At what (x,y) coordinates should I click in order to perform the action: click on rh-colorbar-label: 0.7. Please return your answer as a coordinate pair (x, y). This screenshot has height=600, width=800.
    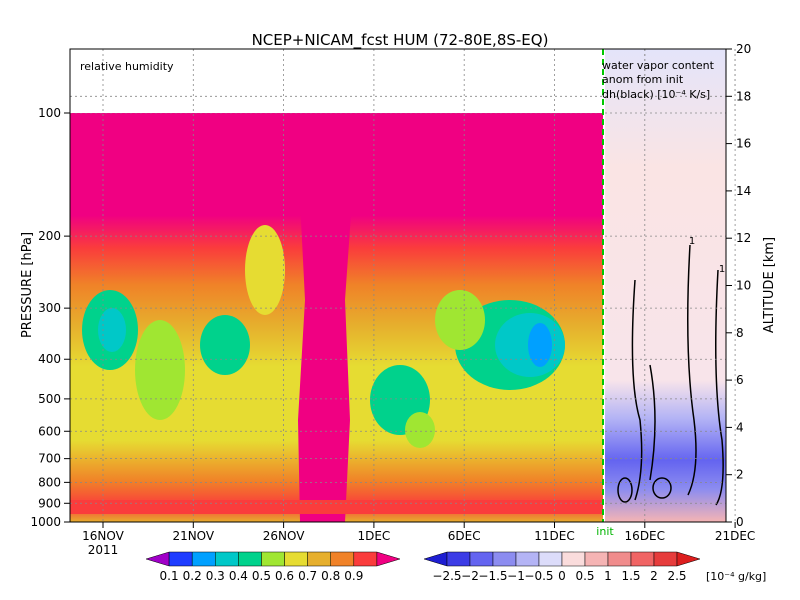
    Looking at the image, I should click on (307, 576).